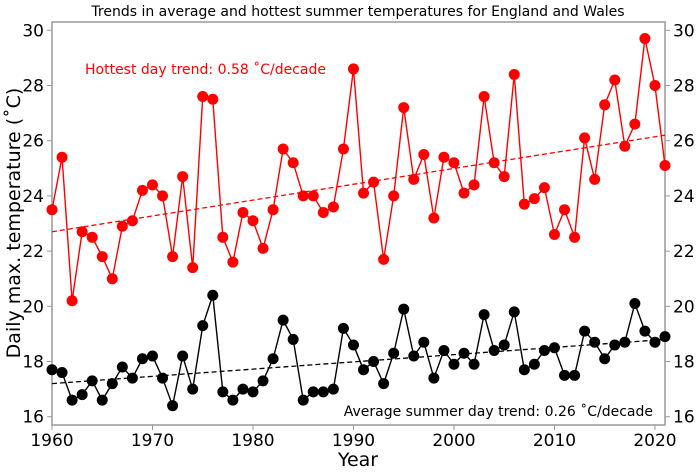 This screenshot has width=700, height=474. I want to click on average-day-trend-line, so click(358, 361).